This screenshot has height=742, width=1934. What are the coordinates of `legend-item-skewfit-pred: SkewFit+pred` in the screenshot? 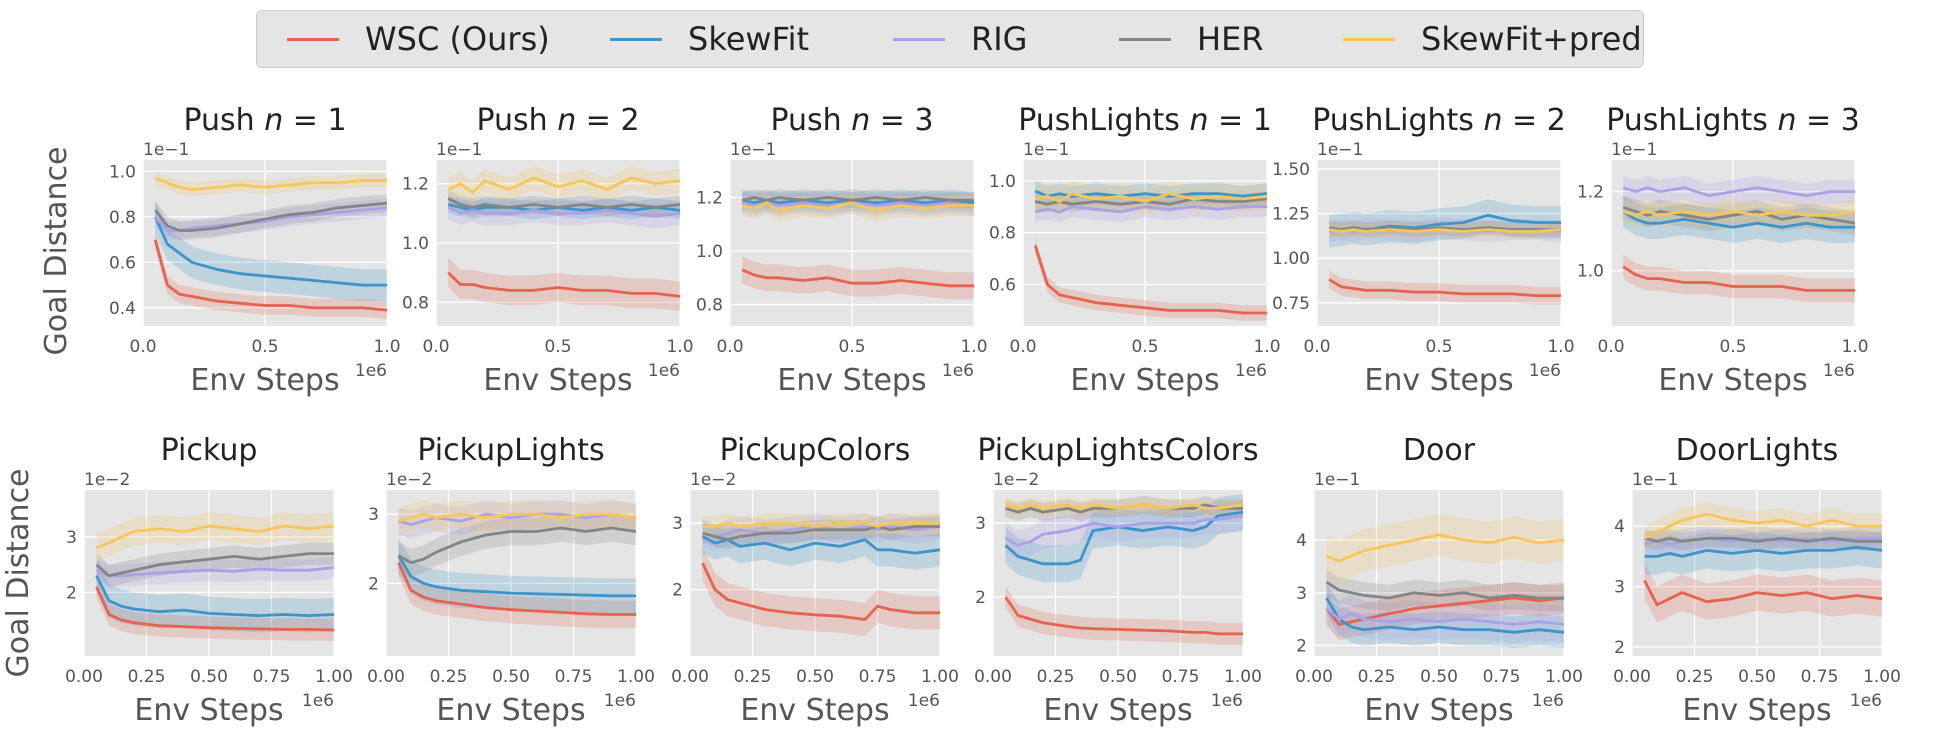 It's located at (1492, 39).